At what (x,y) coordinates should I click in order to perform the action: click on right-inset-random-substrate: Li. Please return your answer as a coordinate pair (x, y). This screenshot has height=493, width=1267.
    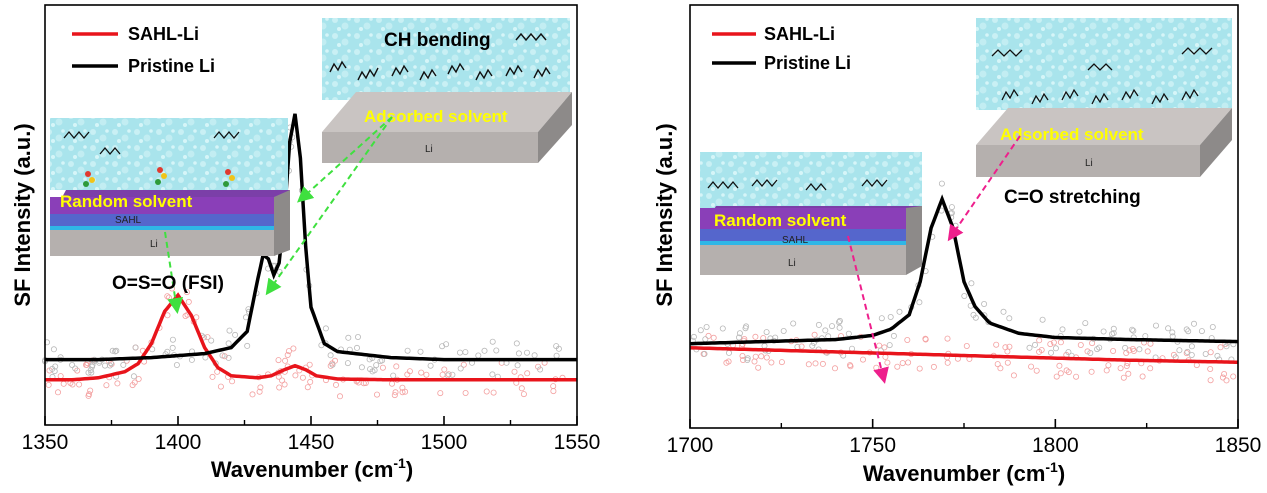
    Looking at the image, I should click on (792, 263).